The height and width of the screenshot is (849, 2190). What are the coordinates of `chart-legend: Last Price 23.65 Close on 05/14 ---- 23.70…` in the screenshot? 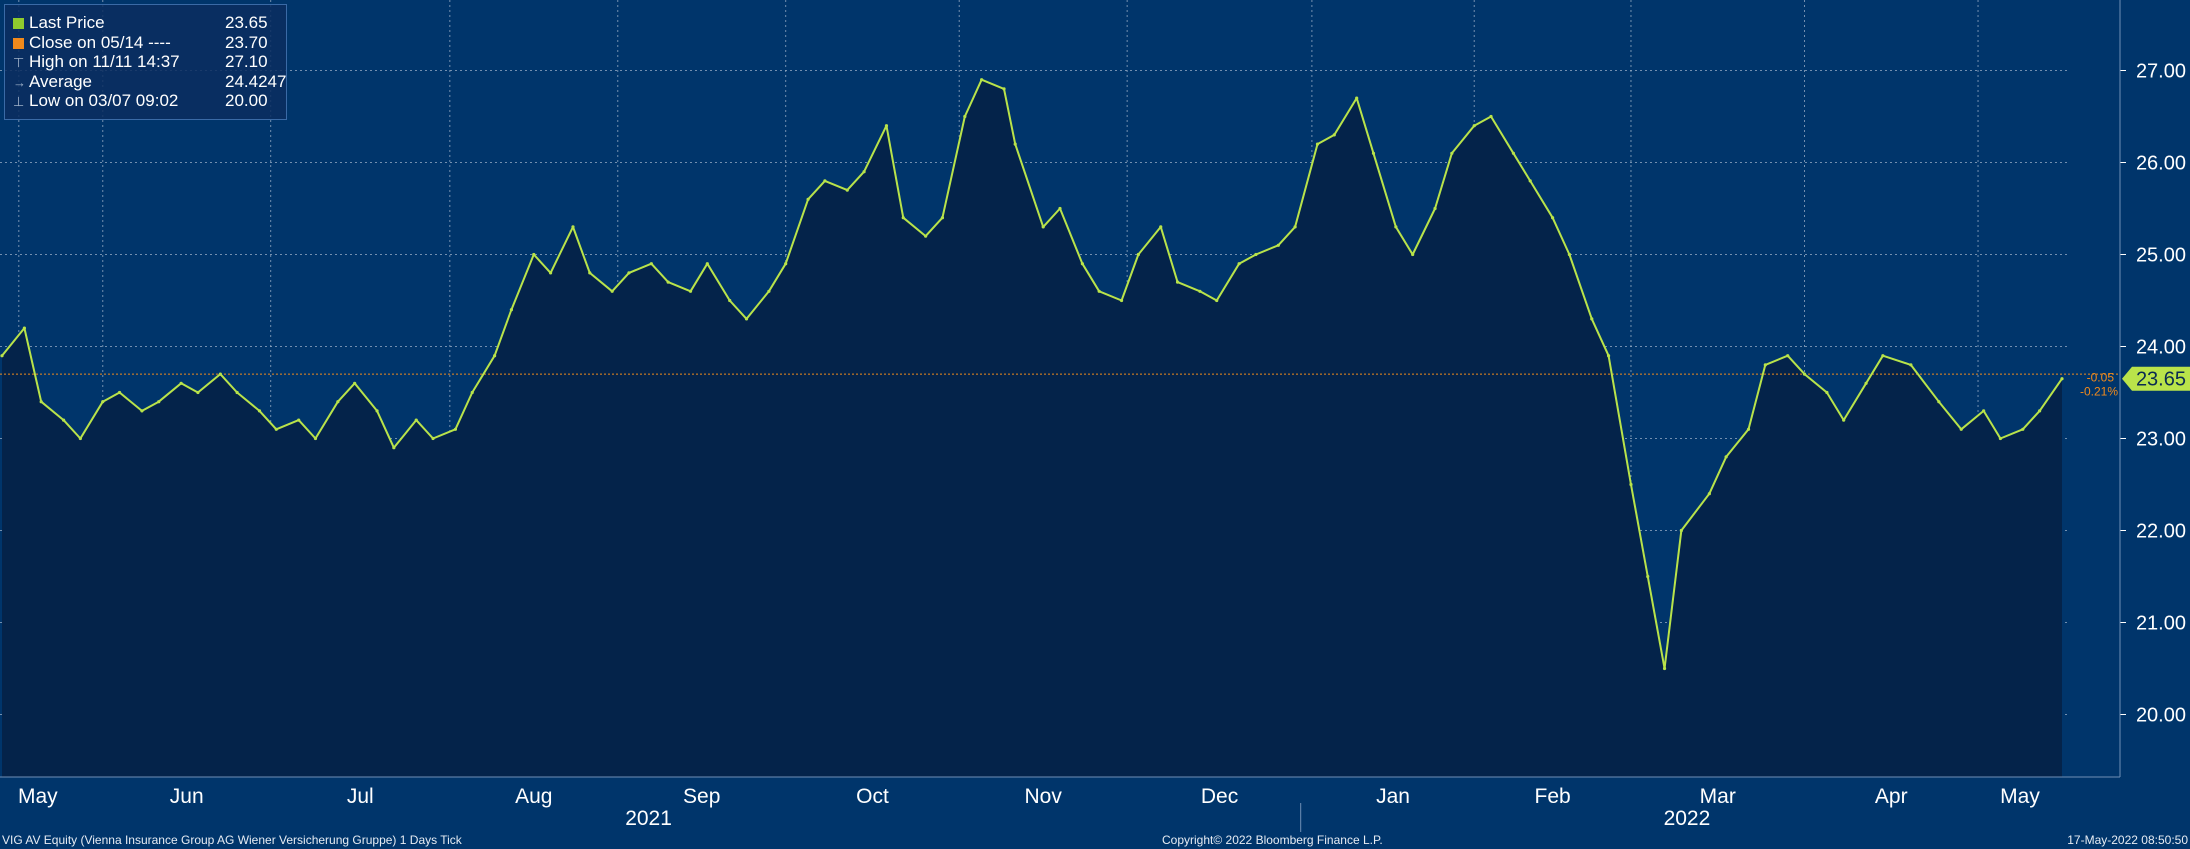 It's located at (145, 62).